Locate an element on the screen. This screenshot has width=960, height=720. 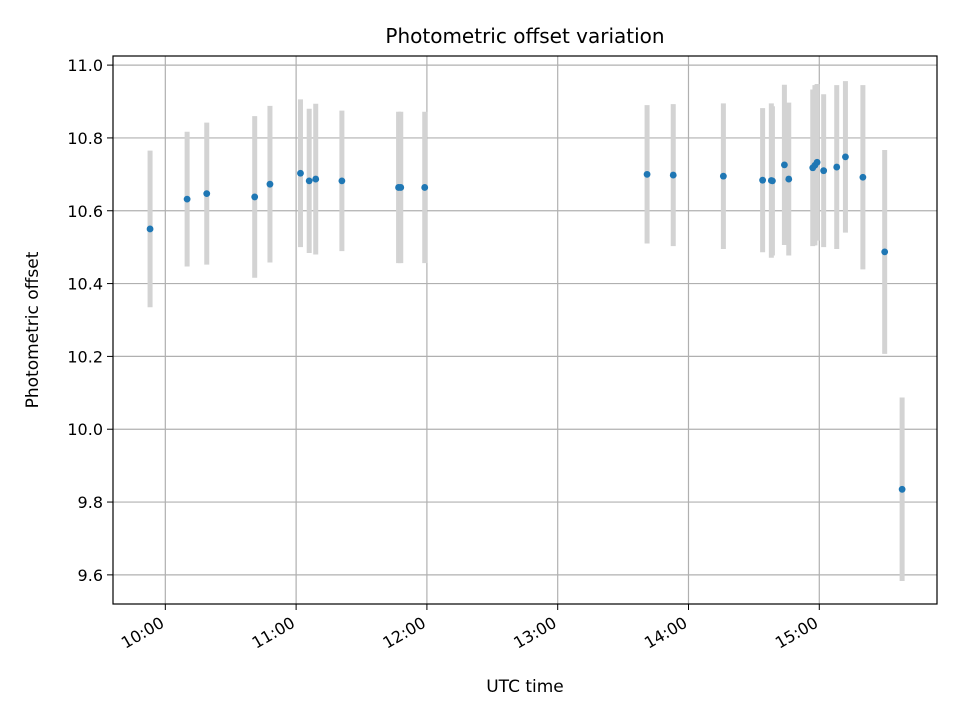
x-tick-label: 12:00 is located at coordinates (403, 633).